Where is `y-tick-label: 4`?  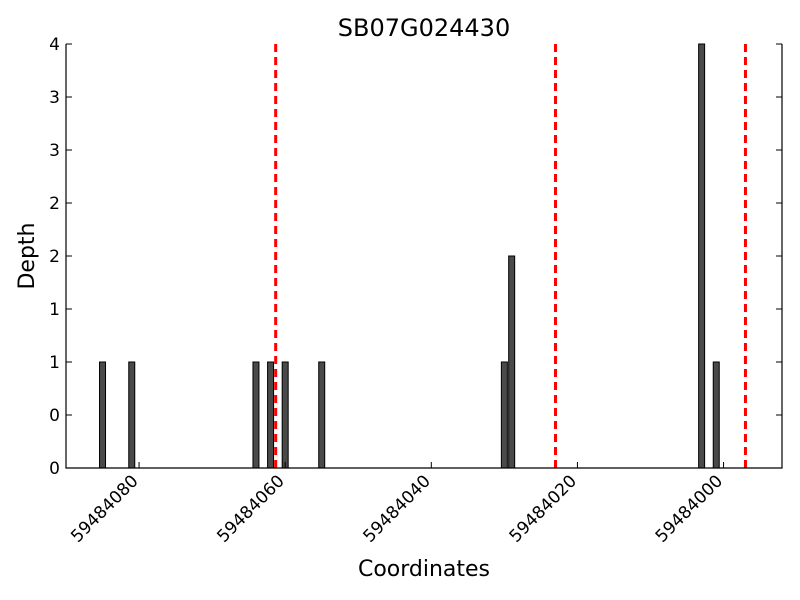 y-tick-label: 4 is located at coordinates (54, 45).